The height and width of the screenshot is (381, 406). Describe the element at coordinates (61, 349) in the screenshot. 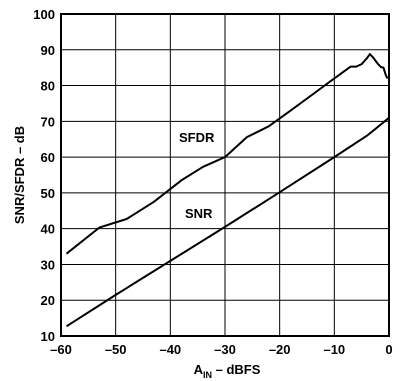

I see `x-tick-label: –60` at that location.